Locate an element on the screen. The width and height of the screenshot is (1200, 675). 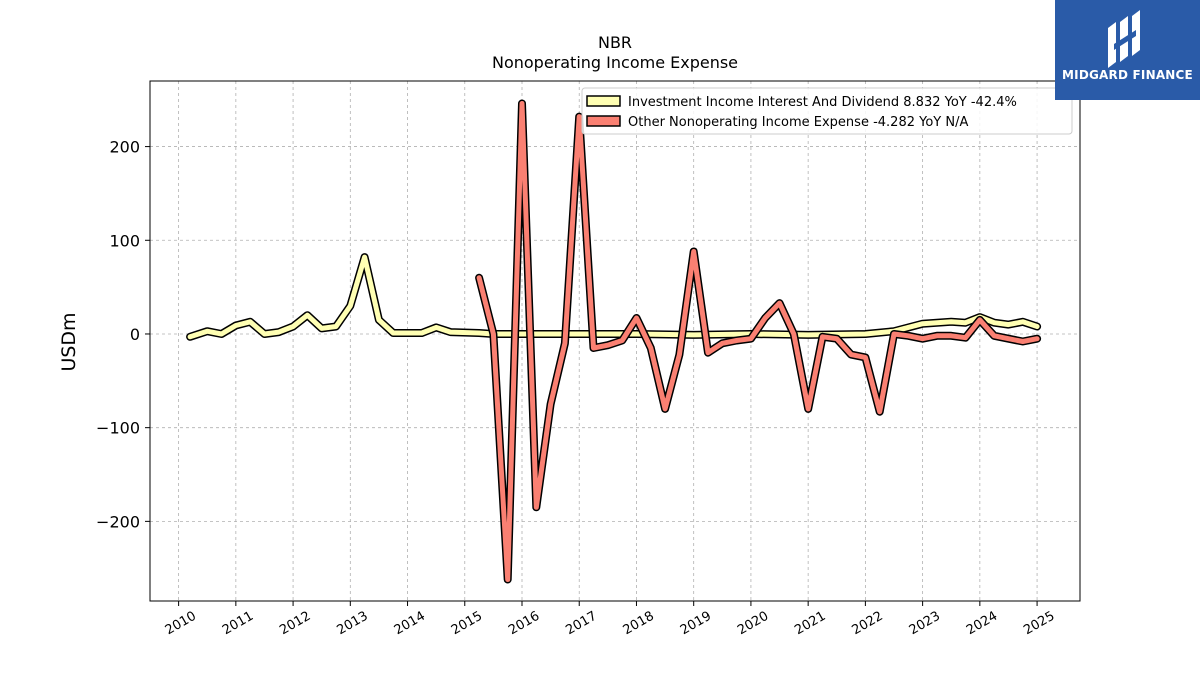
chart-title: NBR is located at coordinates (615, 42).